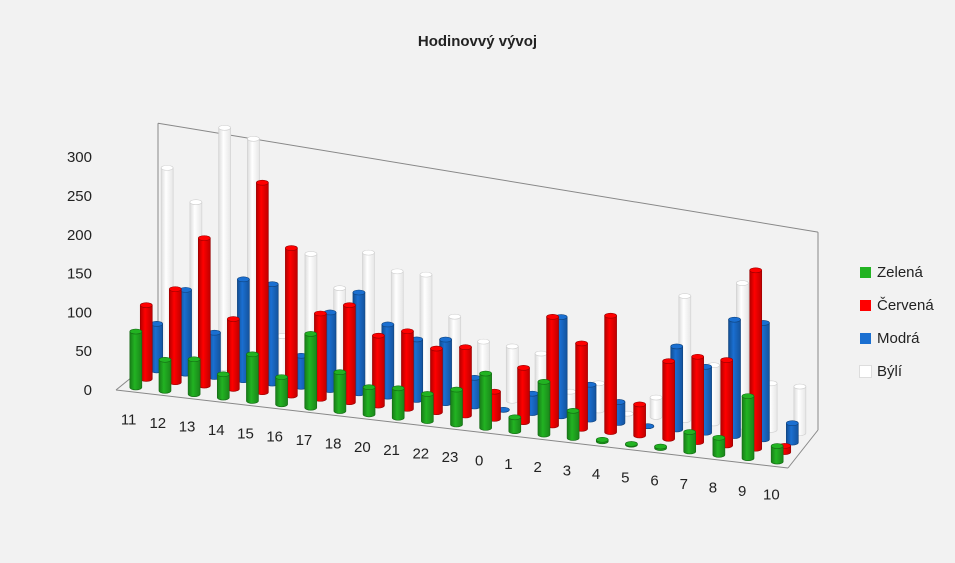 Image resolution: width=955 pixels, height=563 pixels. What do you see at coordinates (771, 494) in the screenshot?
I see `x-tick-label: 10` at bounding box center [771, 494].